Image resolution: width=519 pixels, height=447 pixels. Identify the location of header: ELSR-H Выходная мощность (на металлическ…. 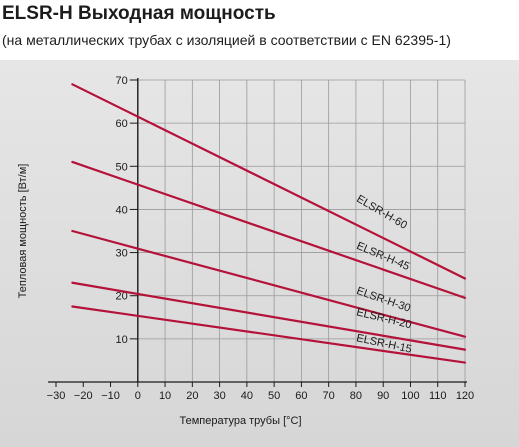
(259, 30).